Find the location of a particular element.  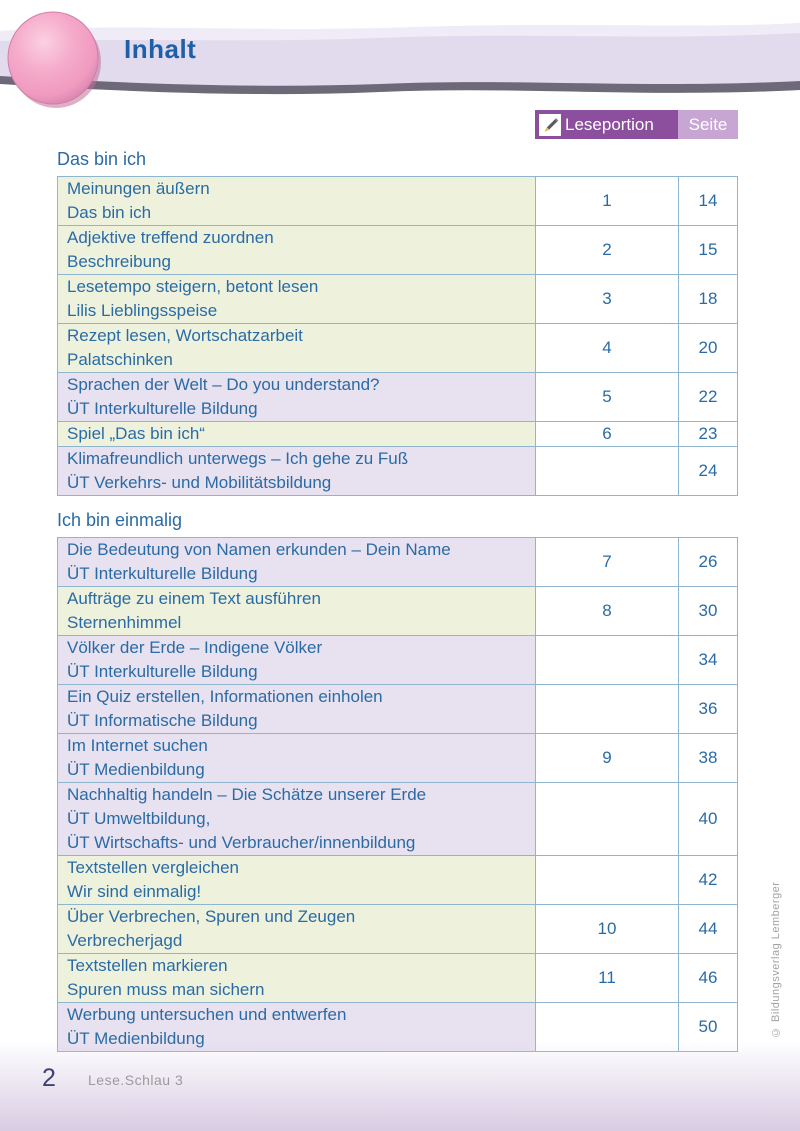

ribbon-highlight is located at coordinates (400, 32).